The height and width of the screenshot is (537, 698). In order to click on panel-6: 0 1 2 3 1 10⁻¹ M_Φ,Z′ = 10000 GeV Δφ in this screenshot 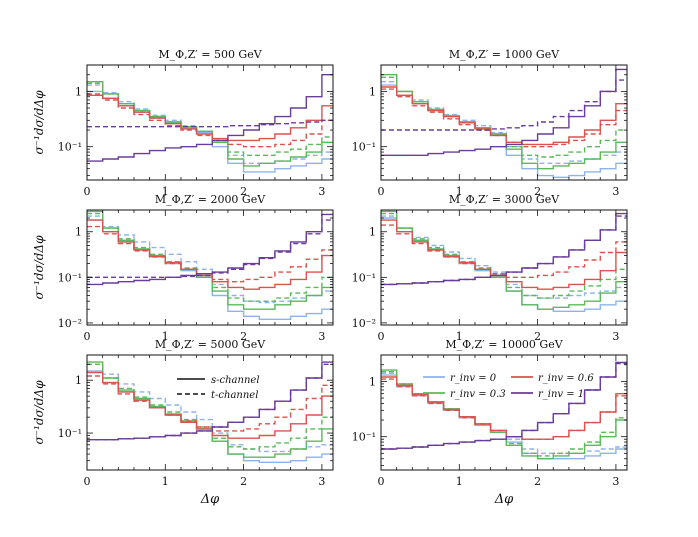, I will do `click(490, 422)`.